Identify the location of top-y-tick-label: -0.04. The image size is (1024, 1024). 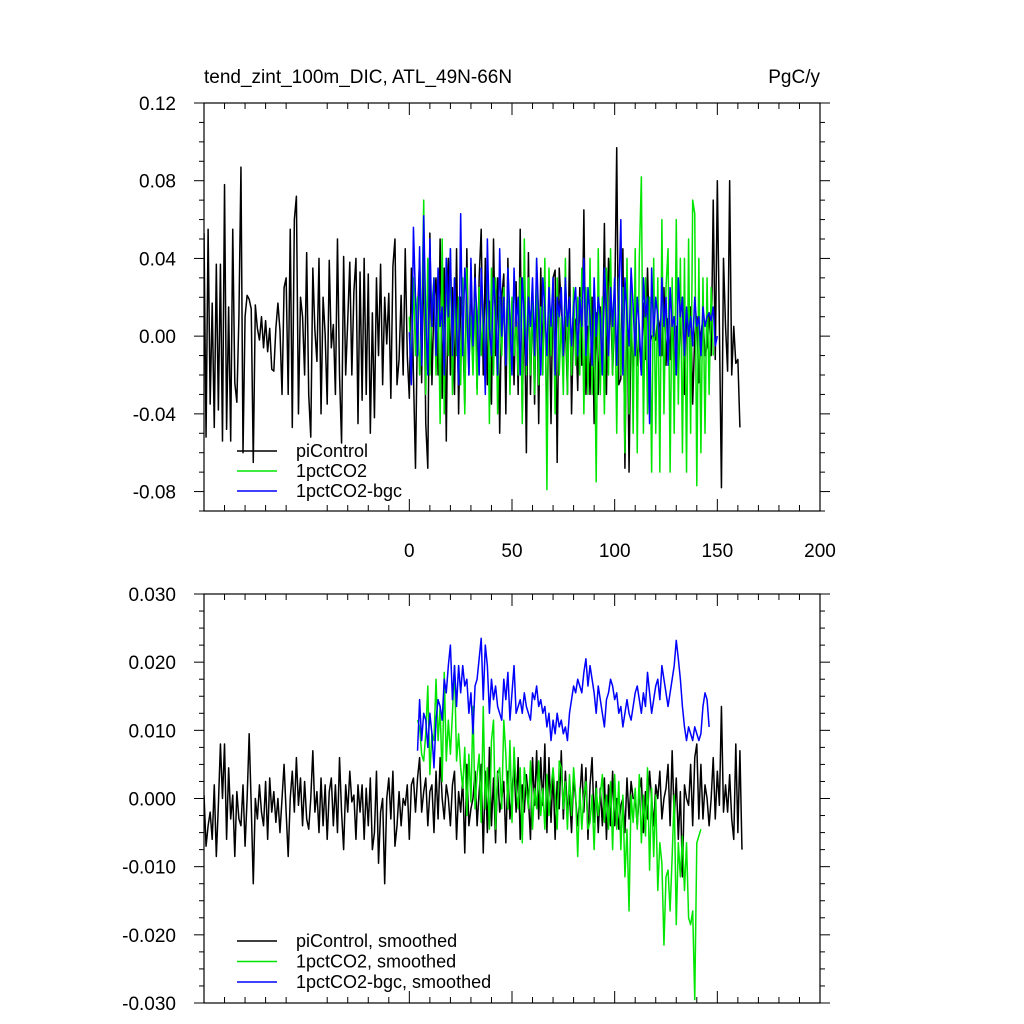
(155, 415).